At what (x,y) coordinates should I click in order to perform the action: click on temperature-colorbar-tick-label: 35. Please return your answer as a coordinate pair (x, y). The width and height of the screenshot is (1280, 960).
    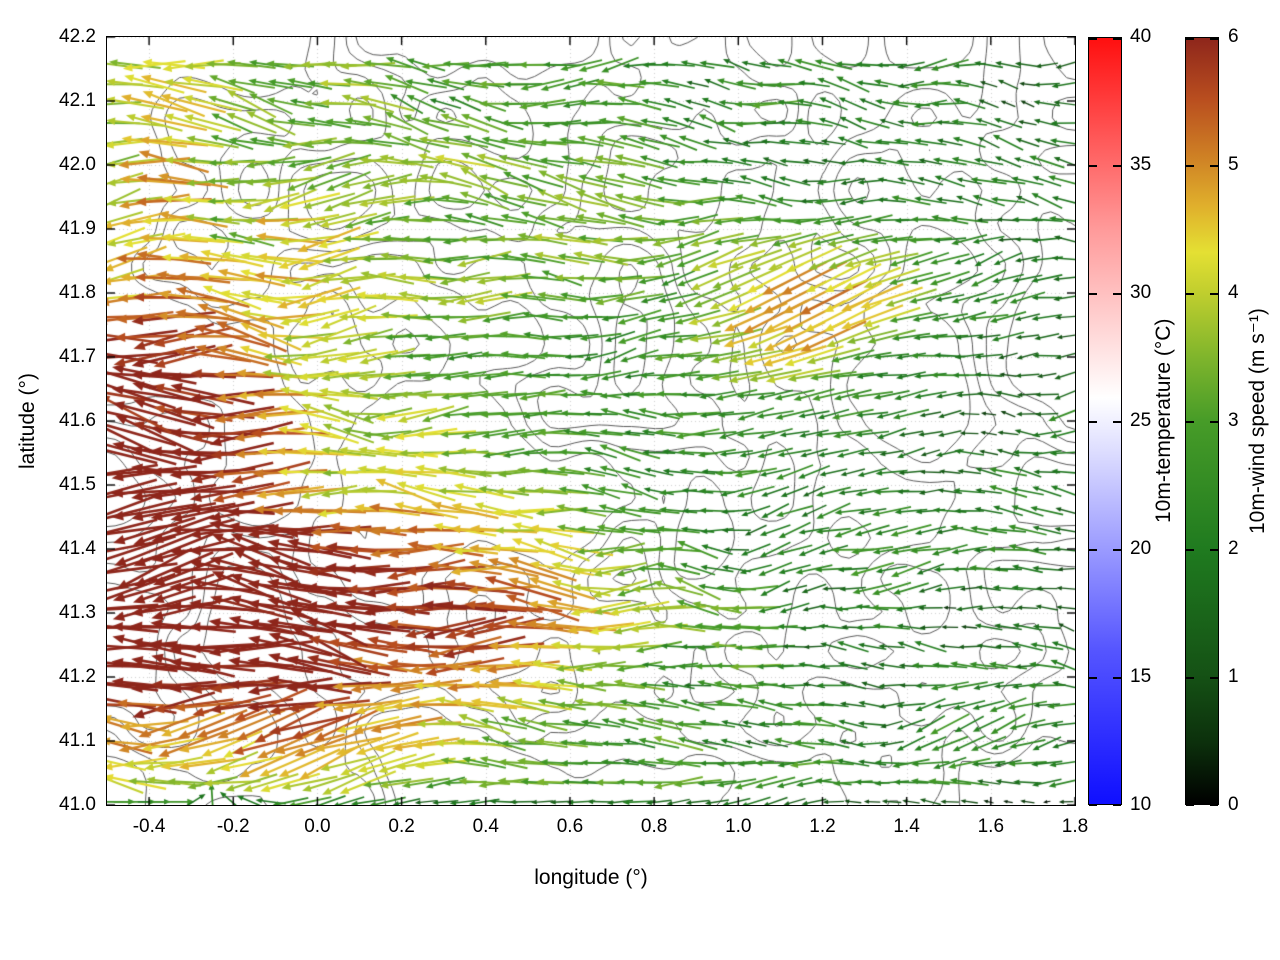
    Looking at the image, I should click on (1141, 164).